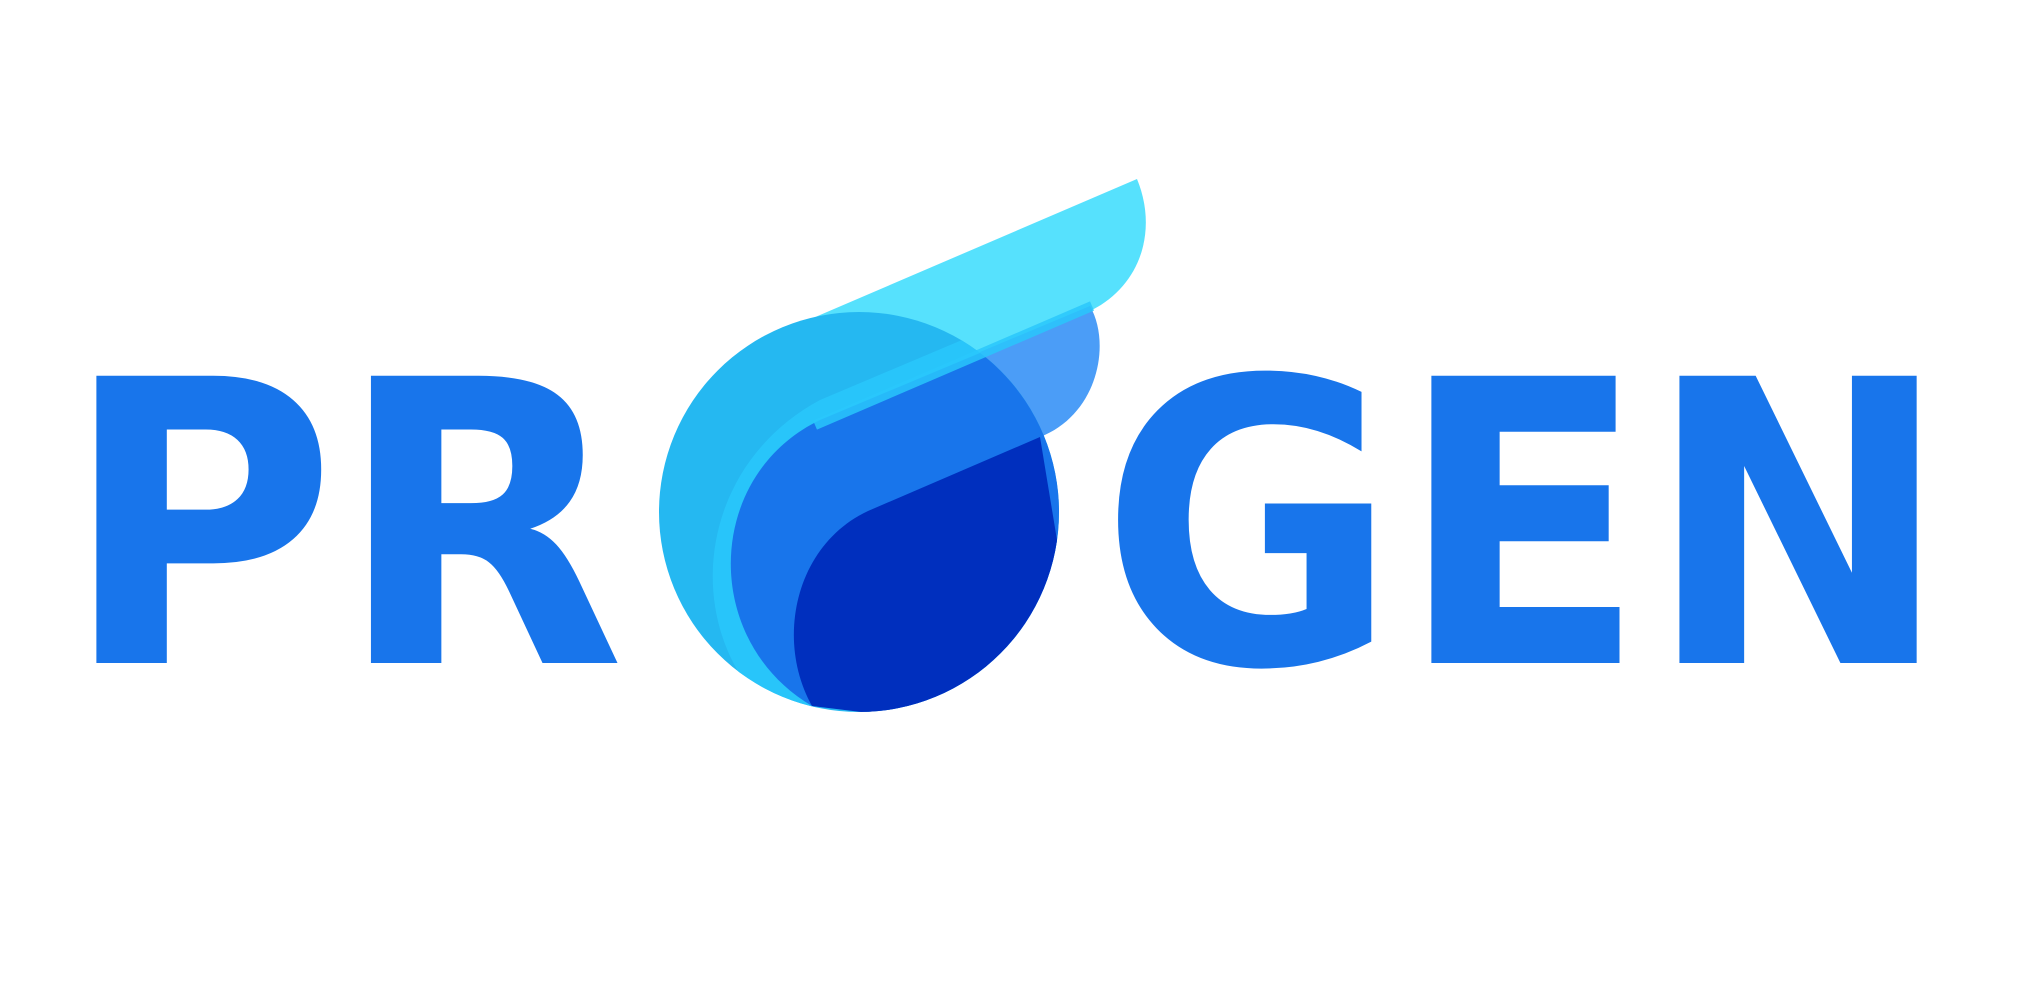  Describe the element at coordinates (343, 526) in the screenshot. I see `wordmark-left: PR` at that location.